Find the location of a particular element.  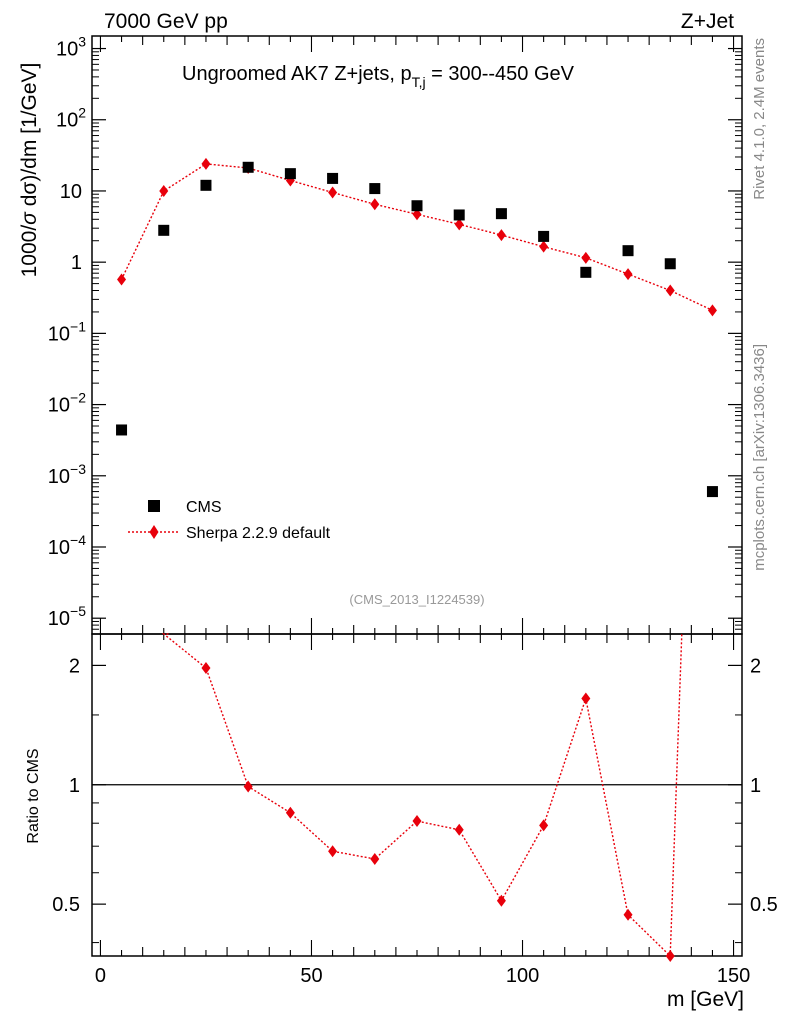

title-subscript: T,j is located at coordinates (419, 82).